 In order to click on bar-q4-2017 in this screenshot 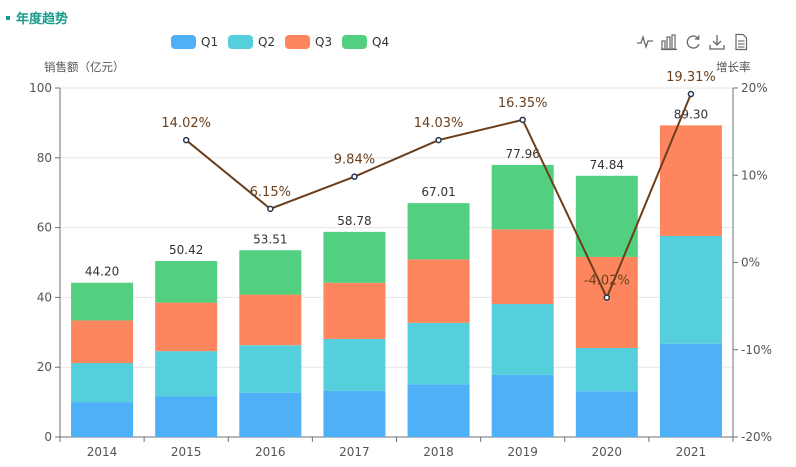, I will do `click(354, 257)`.